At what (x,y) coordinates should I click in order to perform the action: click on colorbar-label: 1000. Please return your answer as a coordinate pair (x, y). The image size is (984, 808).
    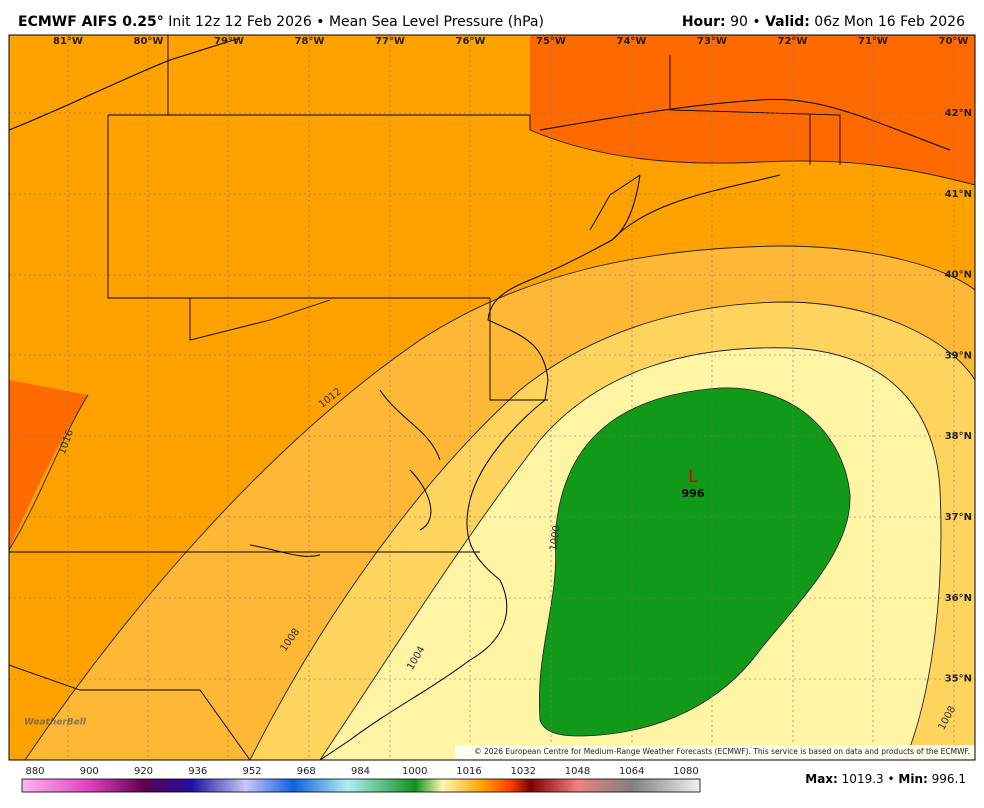
    Looking at the image, I should click on (414, 771).